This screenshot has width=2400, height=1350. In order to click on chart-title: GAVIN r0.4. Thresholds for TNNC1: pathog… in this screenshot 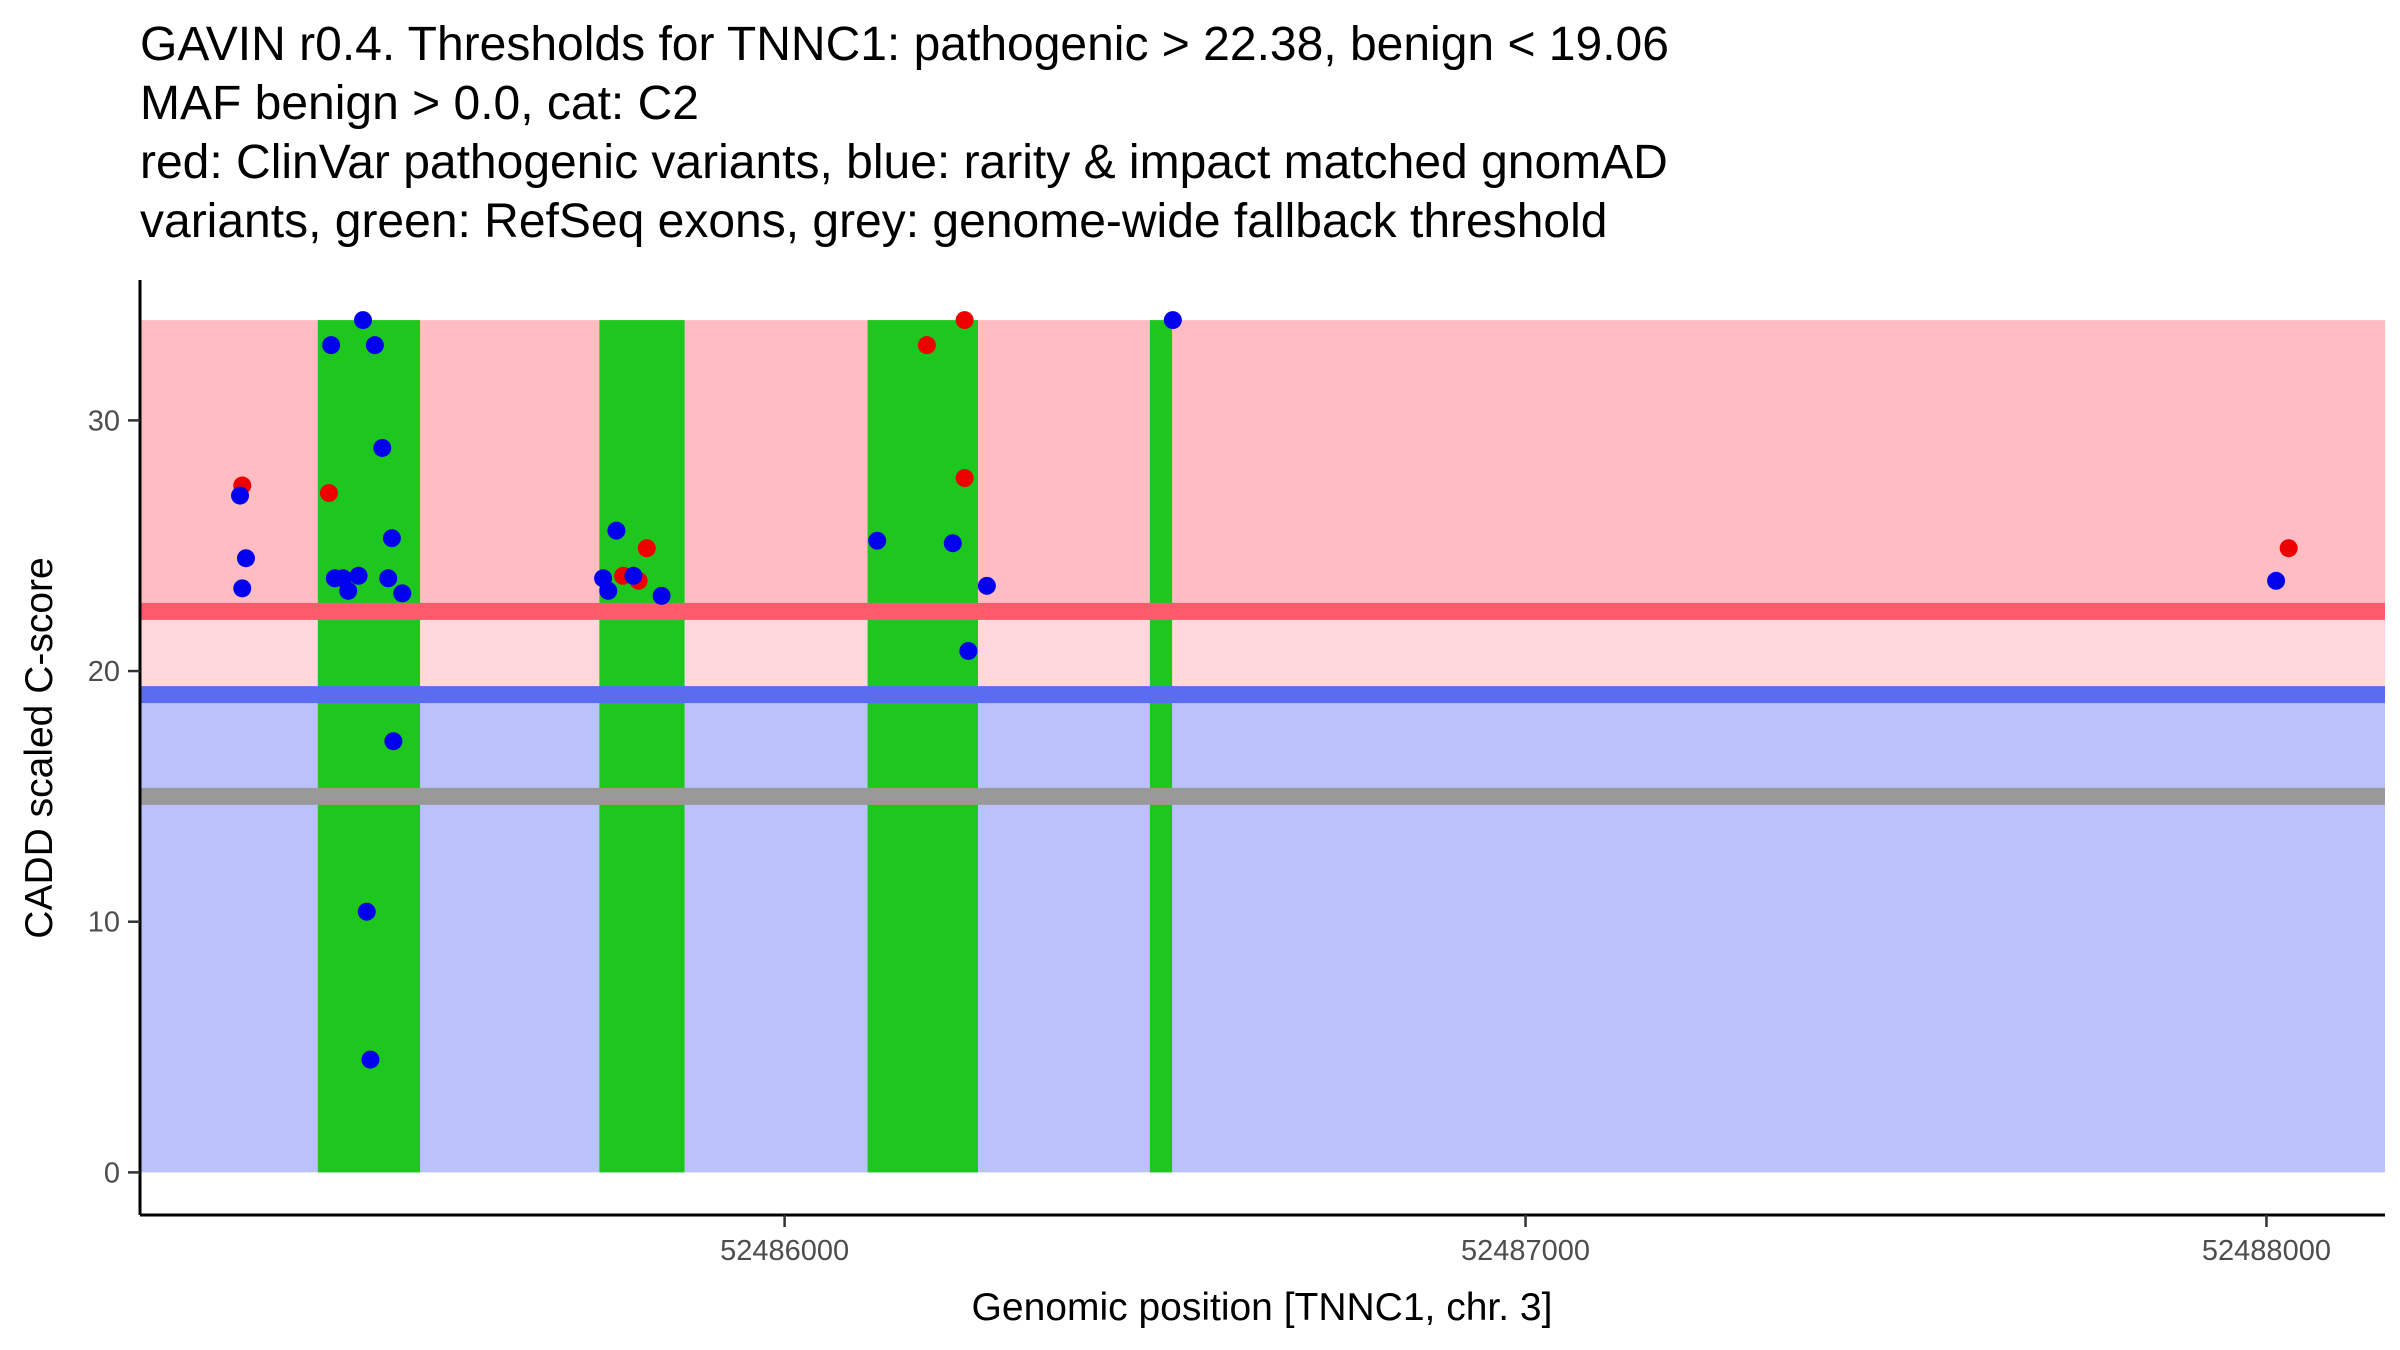, I will do `click(904, 133)`.